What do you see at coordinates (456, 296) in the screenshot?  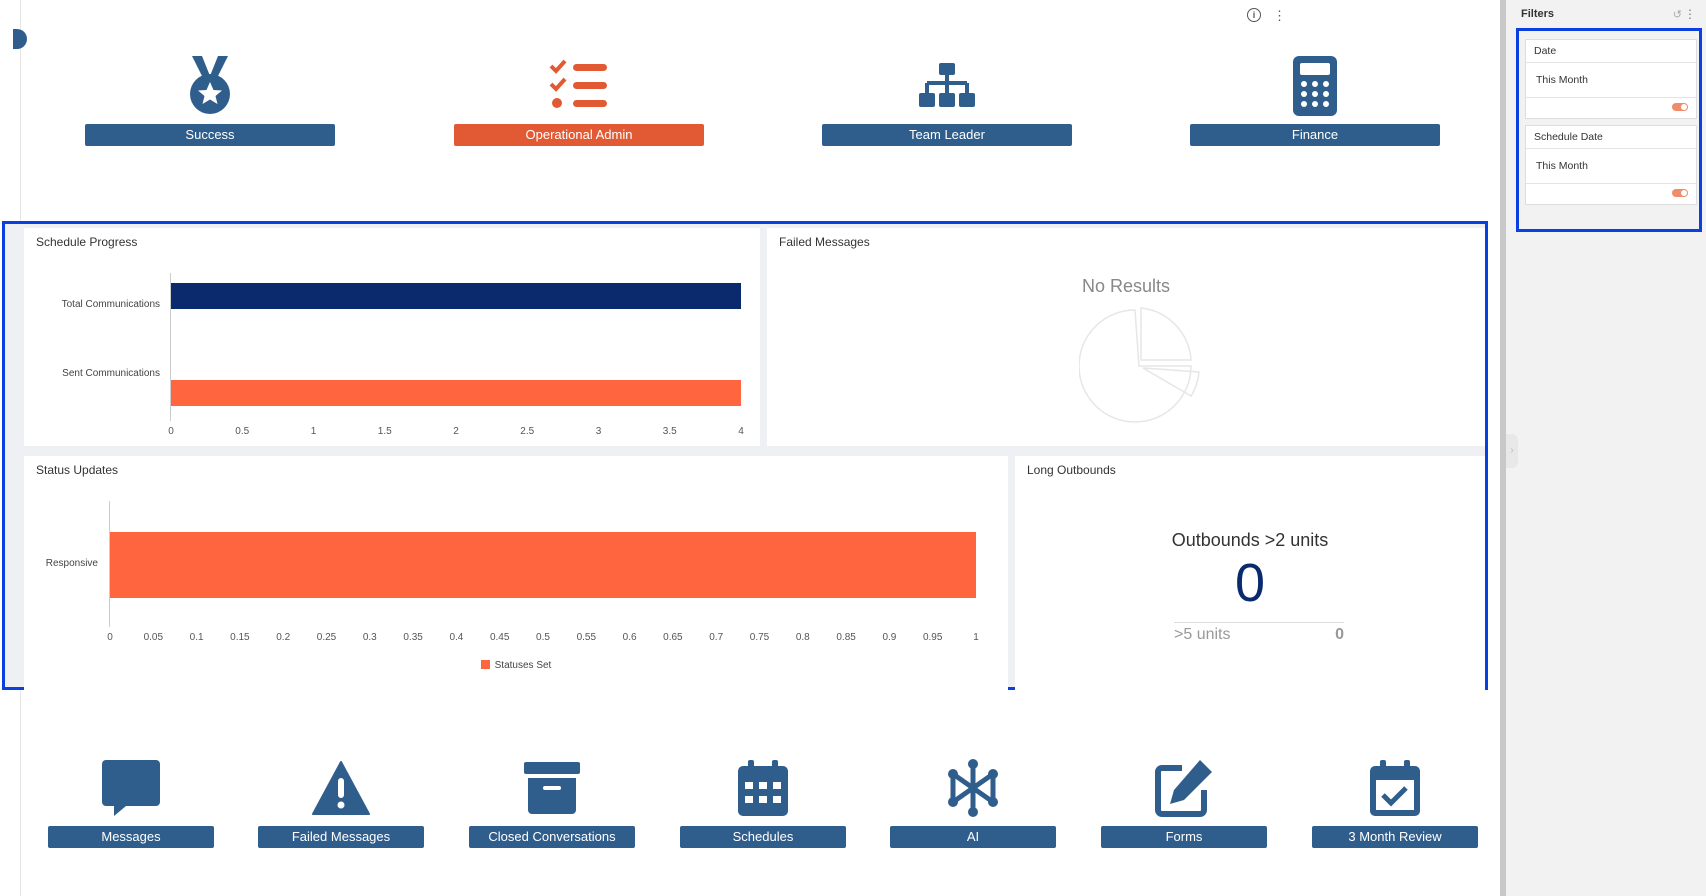 I see `bar-total-communications` at bounding box center [456, 296].